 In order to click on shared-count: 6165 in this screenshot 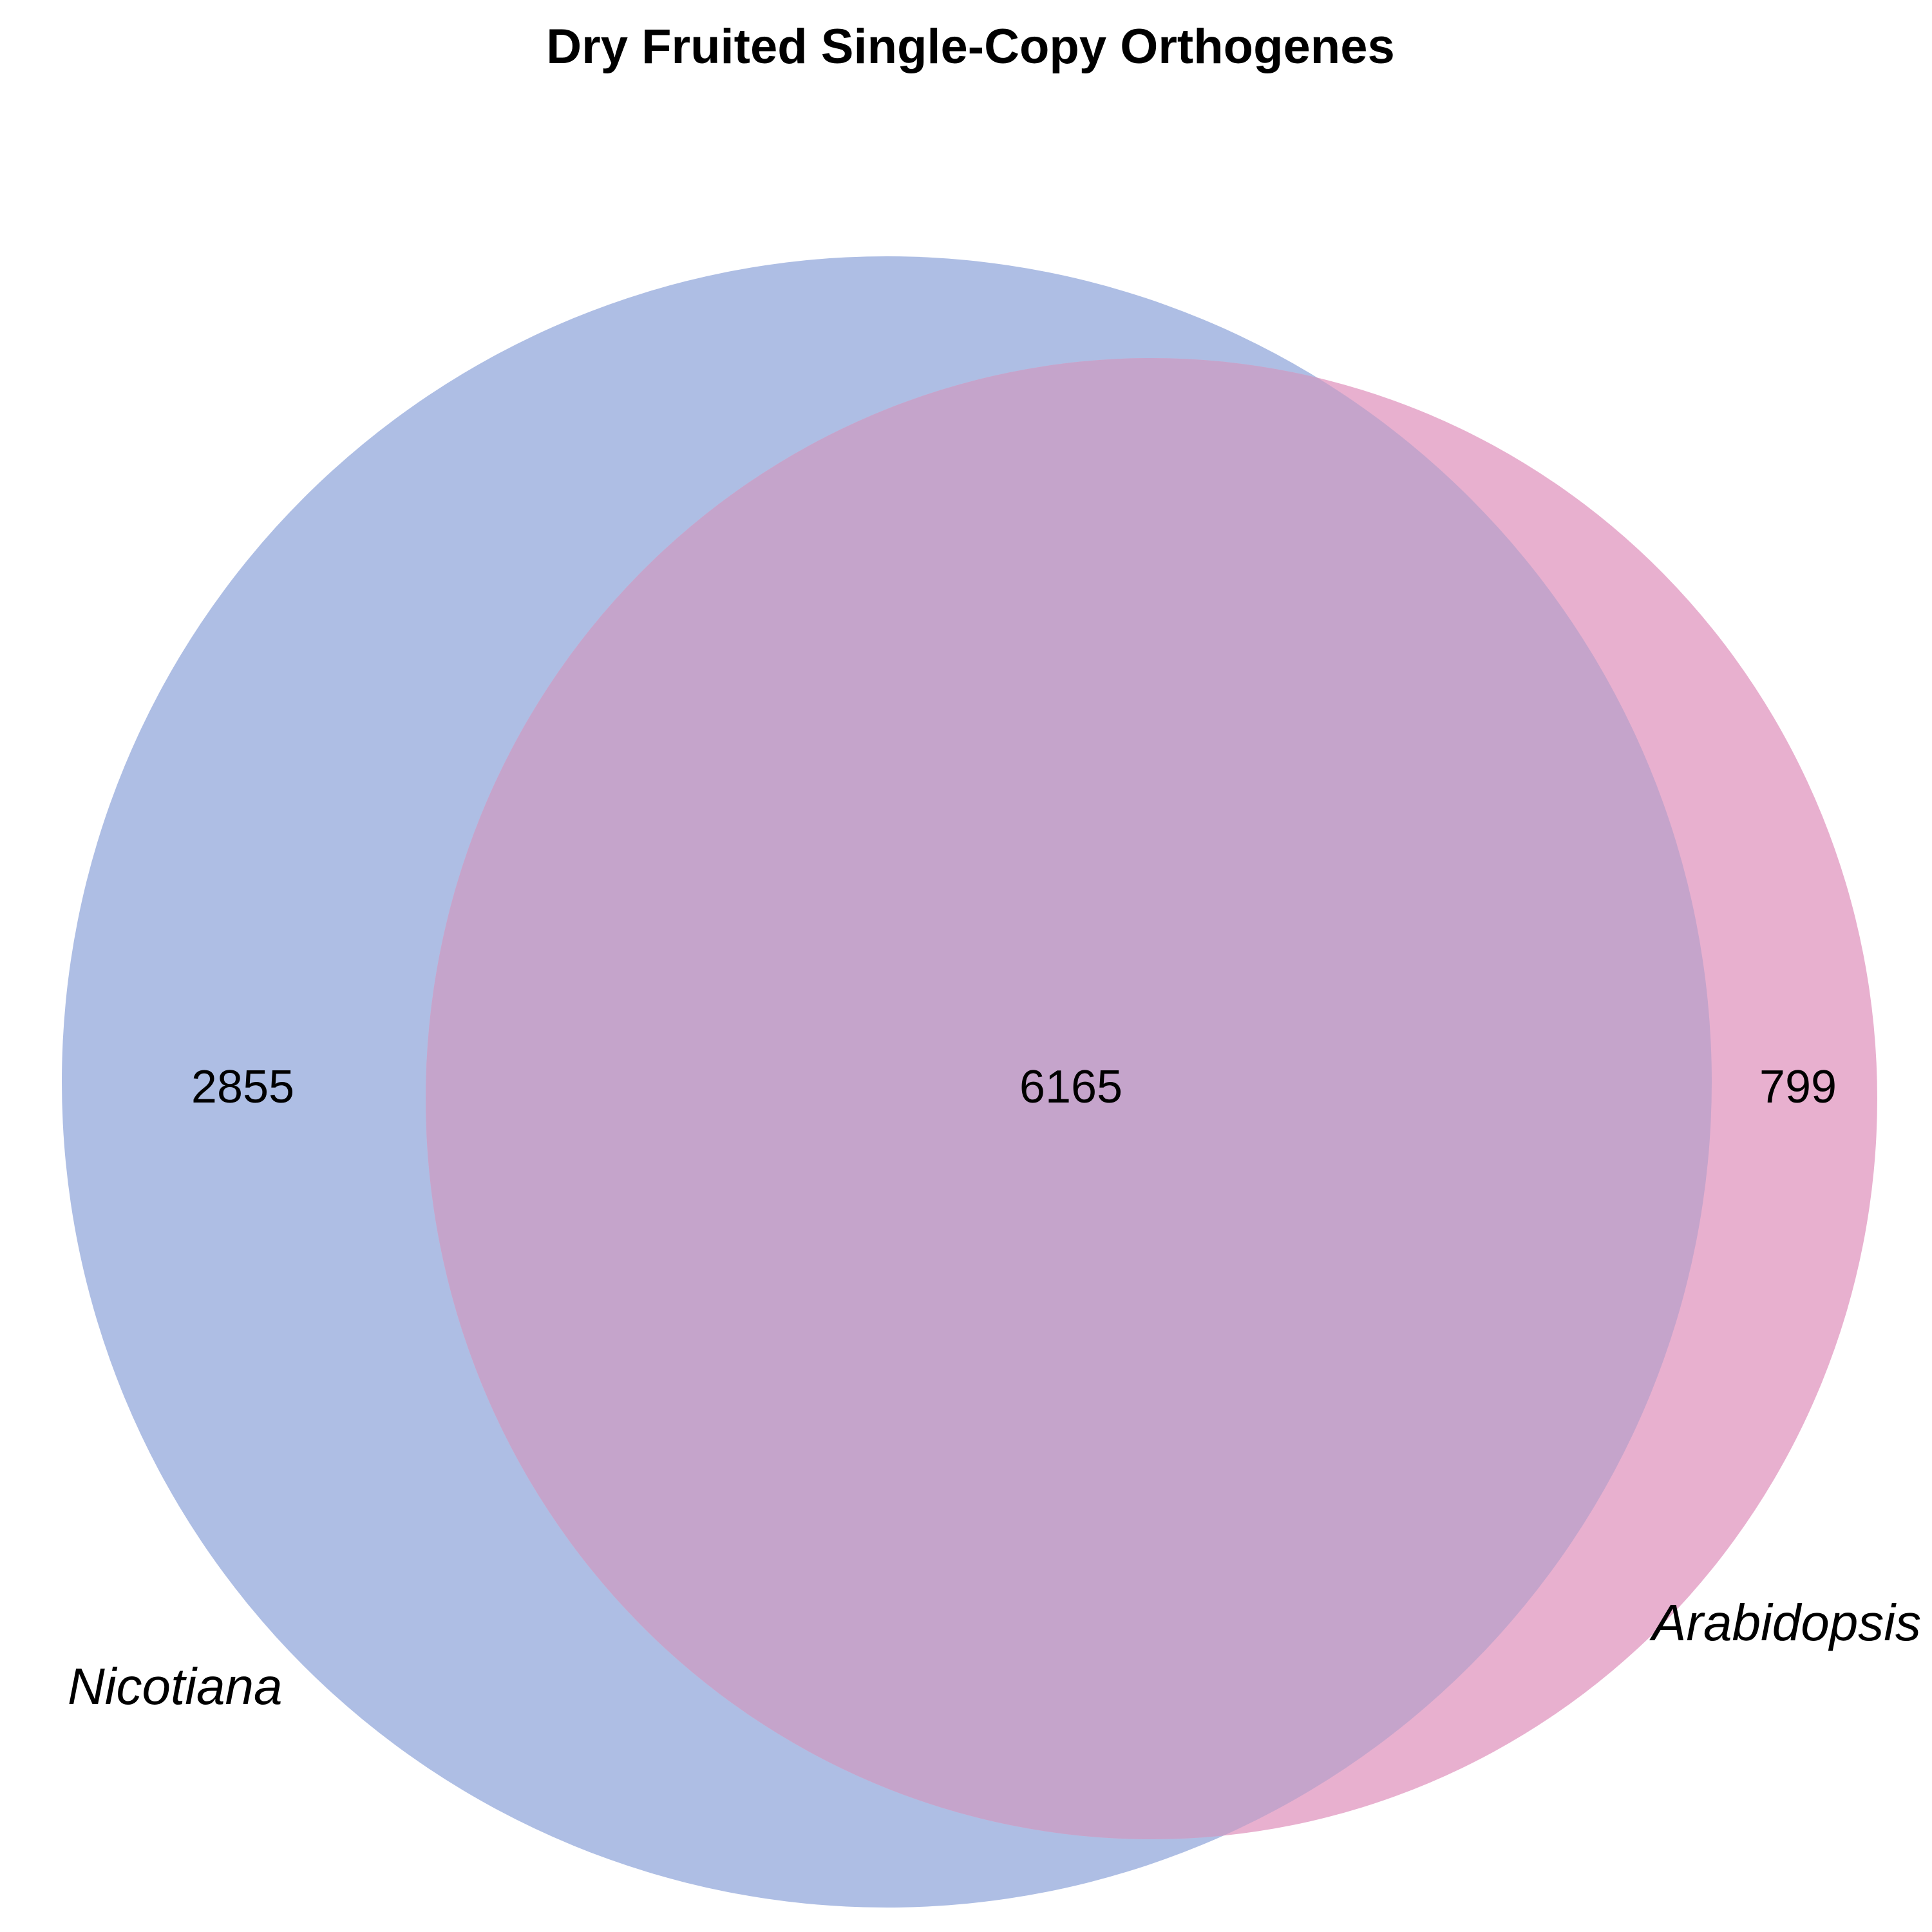, I will do `click(1070, 1087)`.